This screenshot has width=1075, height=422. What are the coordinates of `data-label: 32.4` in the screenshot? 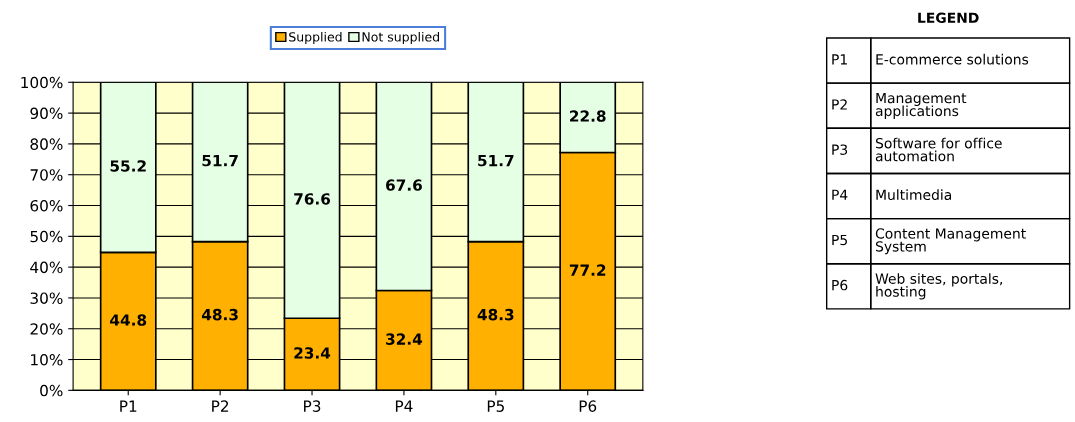 It's located at (404, 339).